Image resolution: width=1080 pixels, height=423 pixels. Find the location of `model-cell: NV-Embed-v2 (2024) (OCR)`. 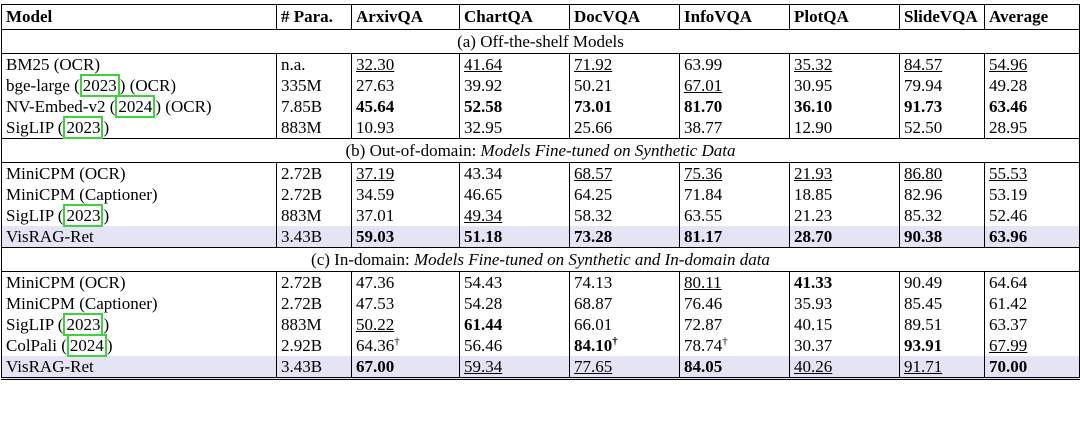

model-cell: NV-Embed-v2 (2024) (OCR) is located at coordinates (139, 106).